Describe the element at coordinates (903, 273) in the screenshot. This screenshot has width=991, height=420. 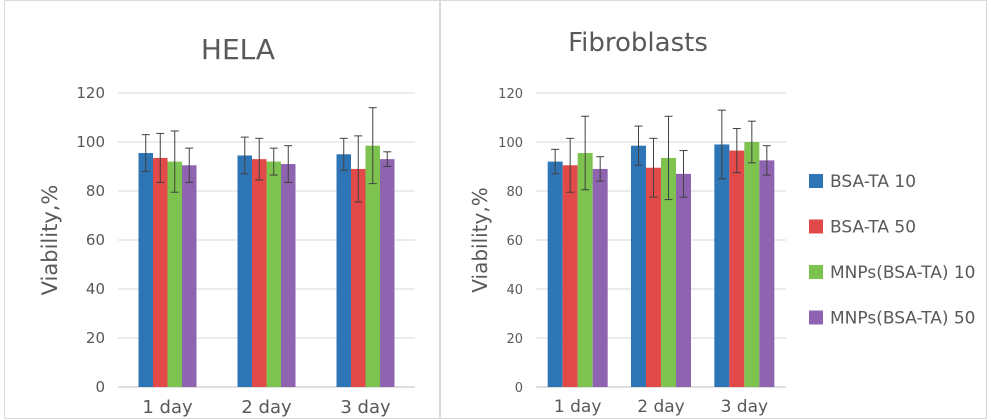
I see `legend-label: MNPs(BSA-TA) 10` at that location.